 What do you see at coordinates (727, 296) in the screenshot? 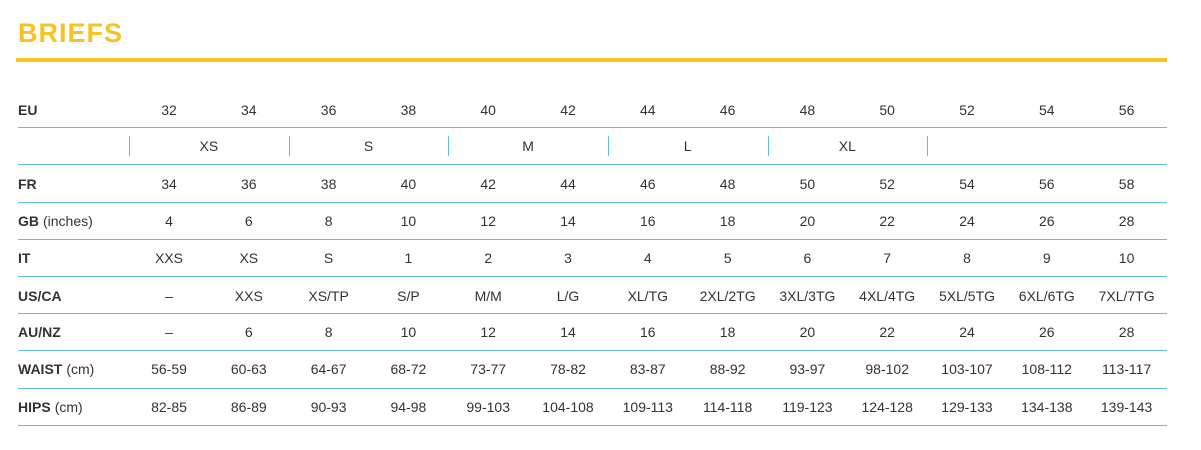
I see `size-value: 2XL/2TG` at bounding box center [727, 296].